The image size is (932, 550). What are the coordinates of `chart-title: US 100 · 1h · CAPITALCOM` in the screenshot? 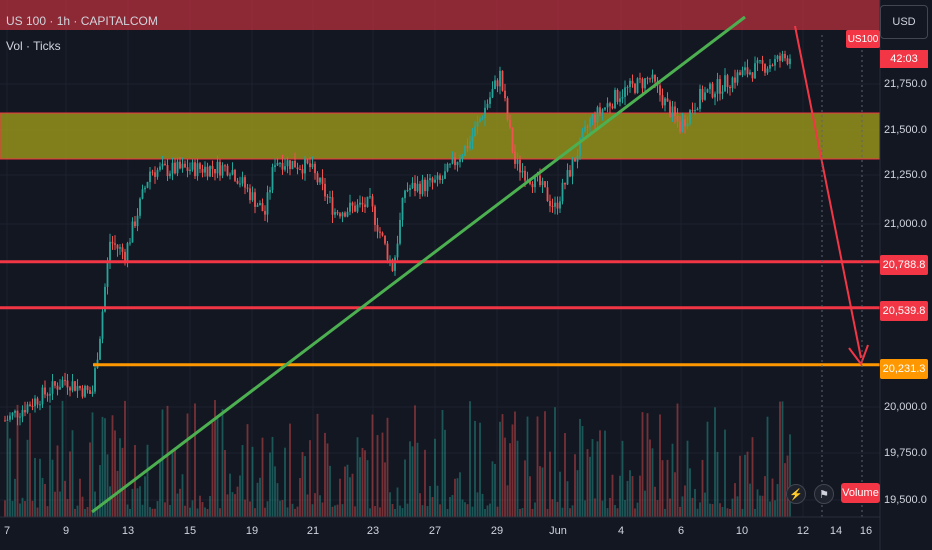 It's located at (82, 21).